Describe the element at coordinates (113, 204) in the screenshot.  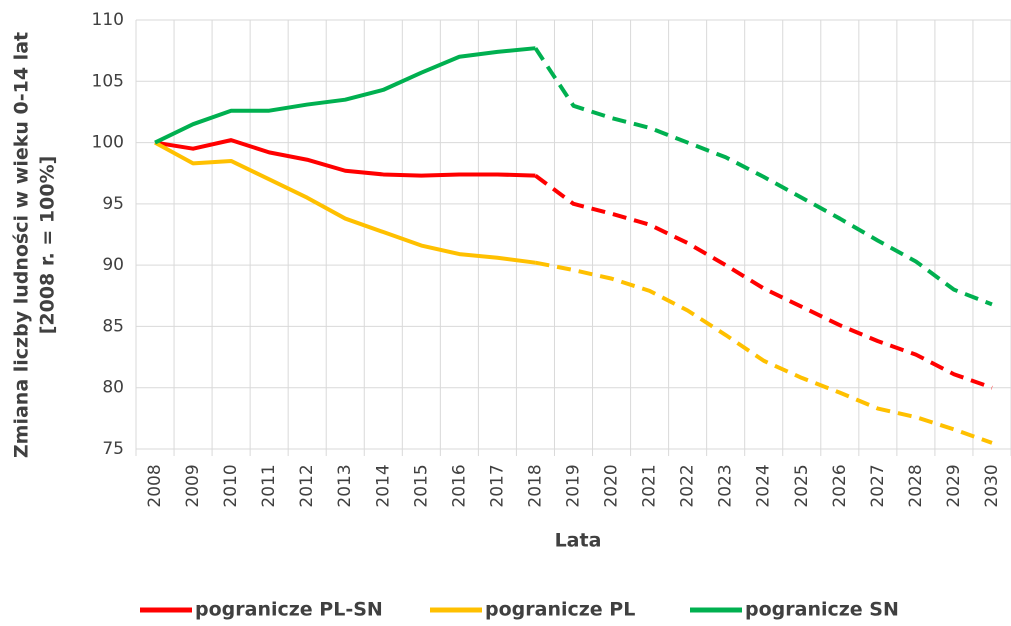
I see `y-tick-label: 95` at that location.